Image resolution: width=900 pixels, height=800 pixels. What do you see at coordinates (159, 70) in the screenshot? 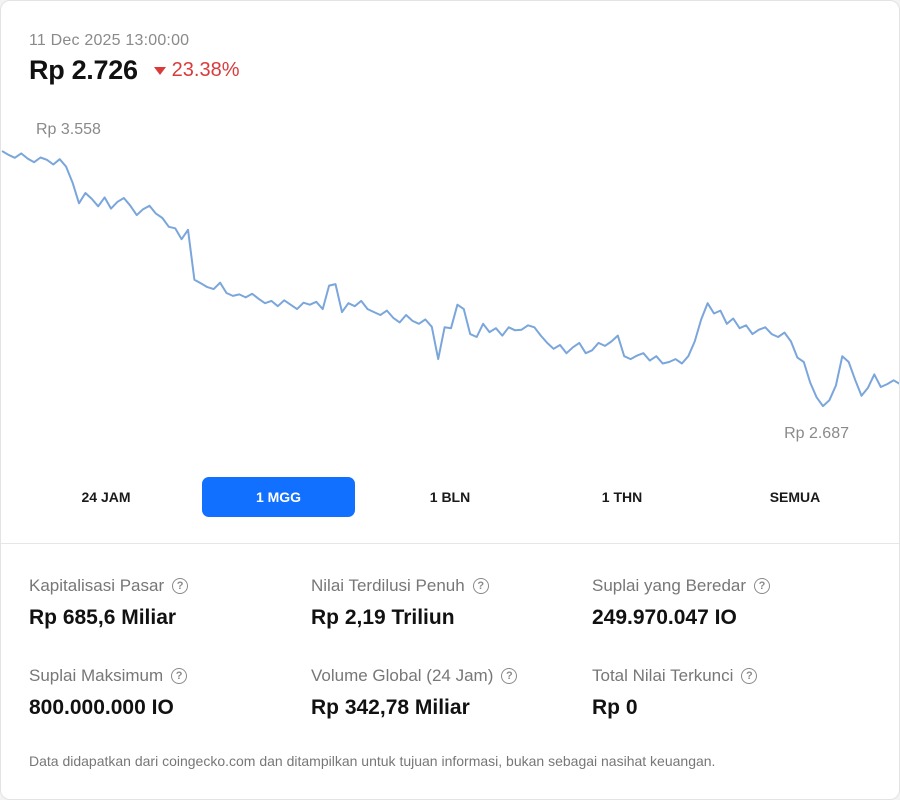
I see `arrow-down-icon` at bounding box center [159, 70].